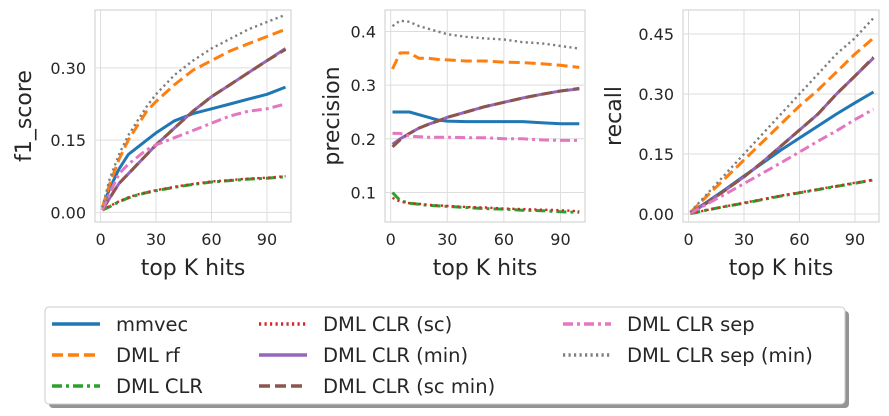 The image size is (889, 416). Describe the element at coordinates (68, 140) in the screenshot. I see `f1-y-tick-label: 0.15` at that location.